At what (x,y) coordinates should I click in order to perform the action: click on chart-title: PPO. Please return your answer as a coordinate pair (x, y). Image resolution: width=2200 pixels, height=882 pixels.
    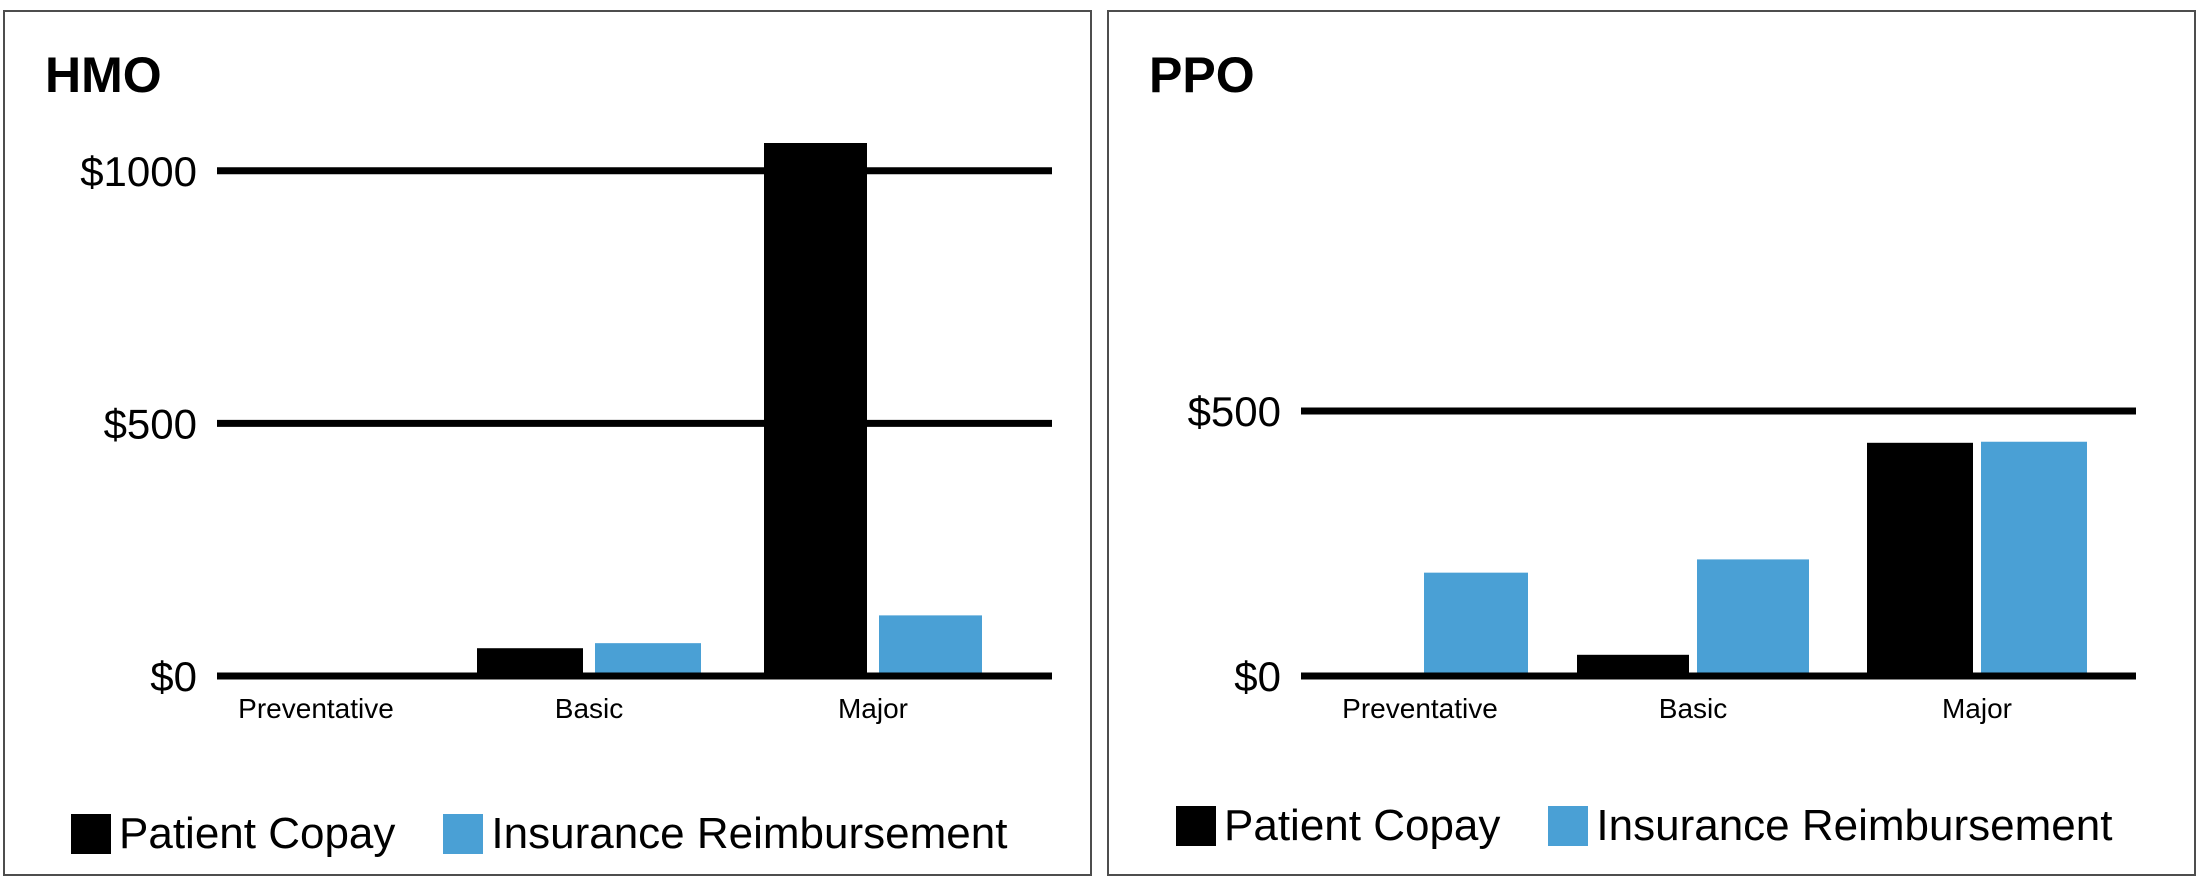
    Looking at the image, I should click on (1202, 75).